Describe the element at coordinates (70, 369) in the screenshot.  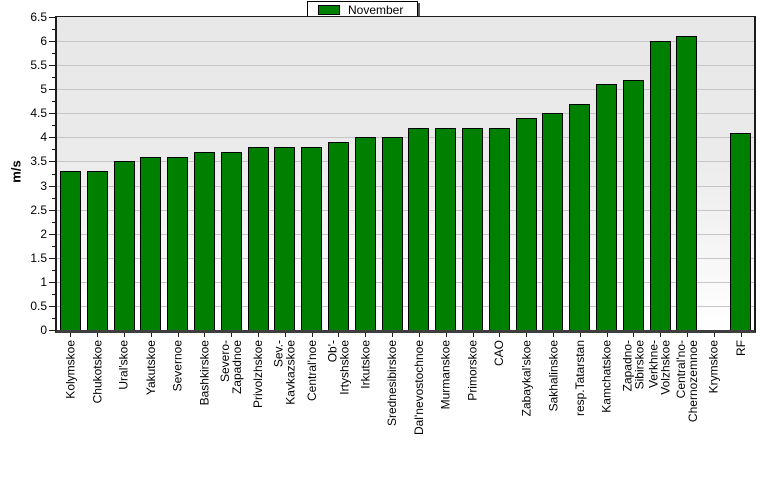
I see `x-axis-label: Kolymskoe` at that location.